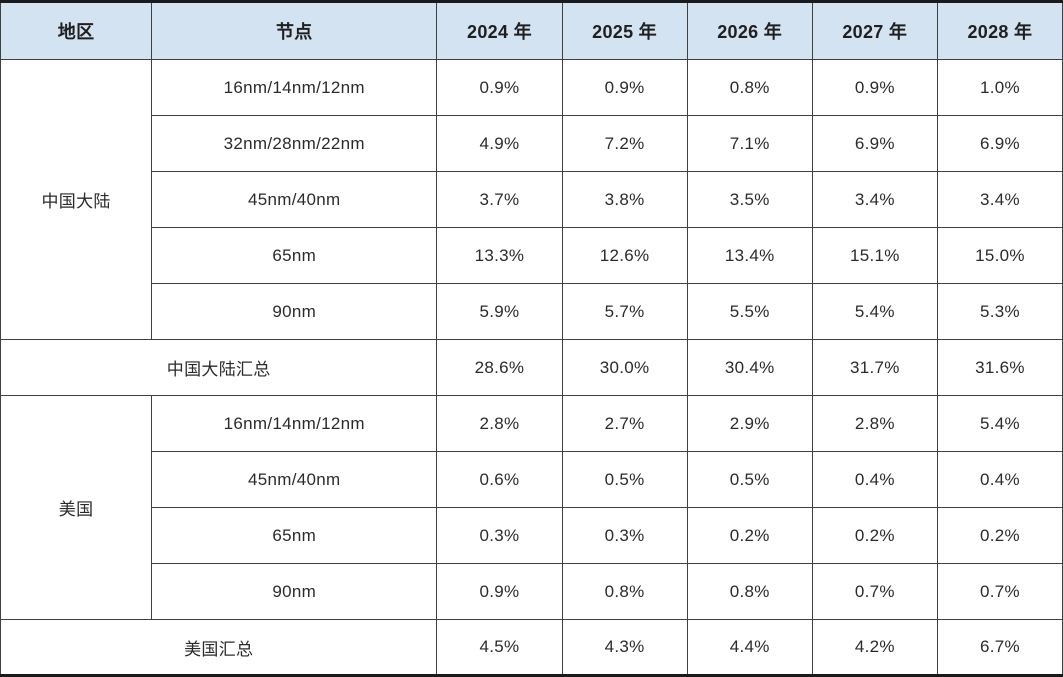 The image size is (1063, 677). Describe the element at coordinates (749, 199) in the screenshot. I see `value-cell: 3.5%` at that location.